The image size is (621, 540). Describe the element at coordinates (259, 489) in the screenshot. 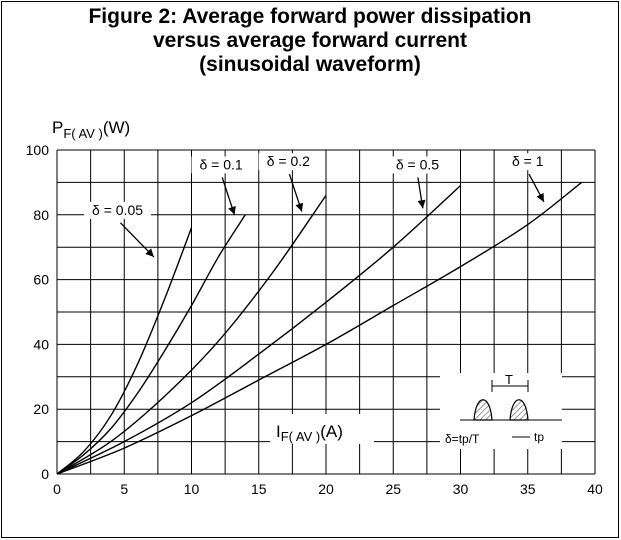

I see `x-tick-label: 15` at that location.